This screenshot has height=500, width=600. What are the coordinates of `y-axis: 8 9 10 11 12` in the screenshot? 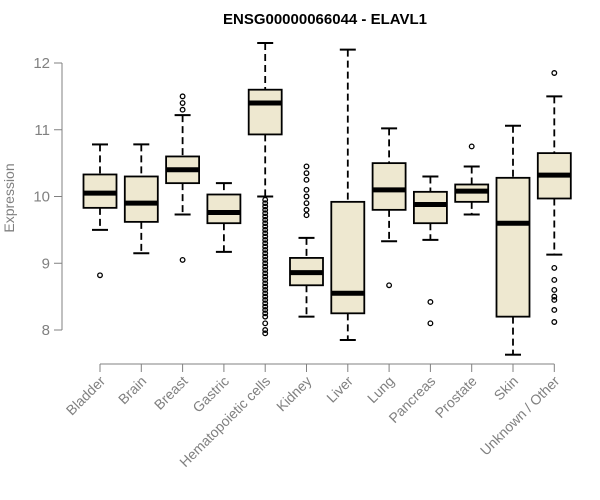 It's located at (48, 197).